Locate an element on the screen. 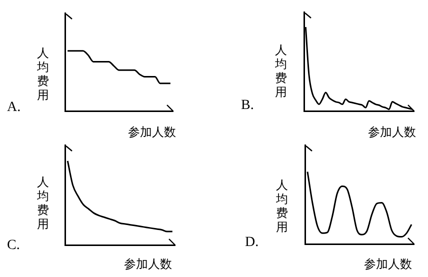 The height and width of the screenshot is (277, 428). text: C. is located at coordinates (13, 246).